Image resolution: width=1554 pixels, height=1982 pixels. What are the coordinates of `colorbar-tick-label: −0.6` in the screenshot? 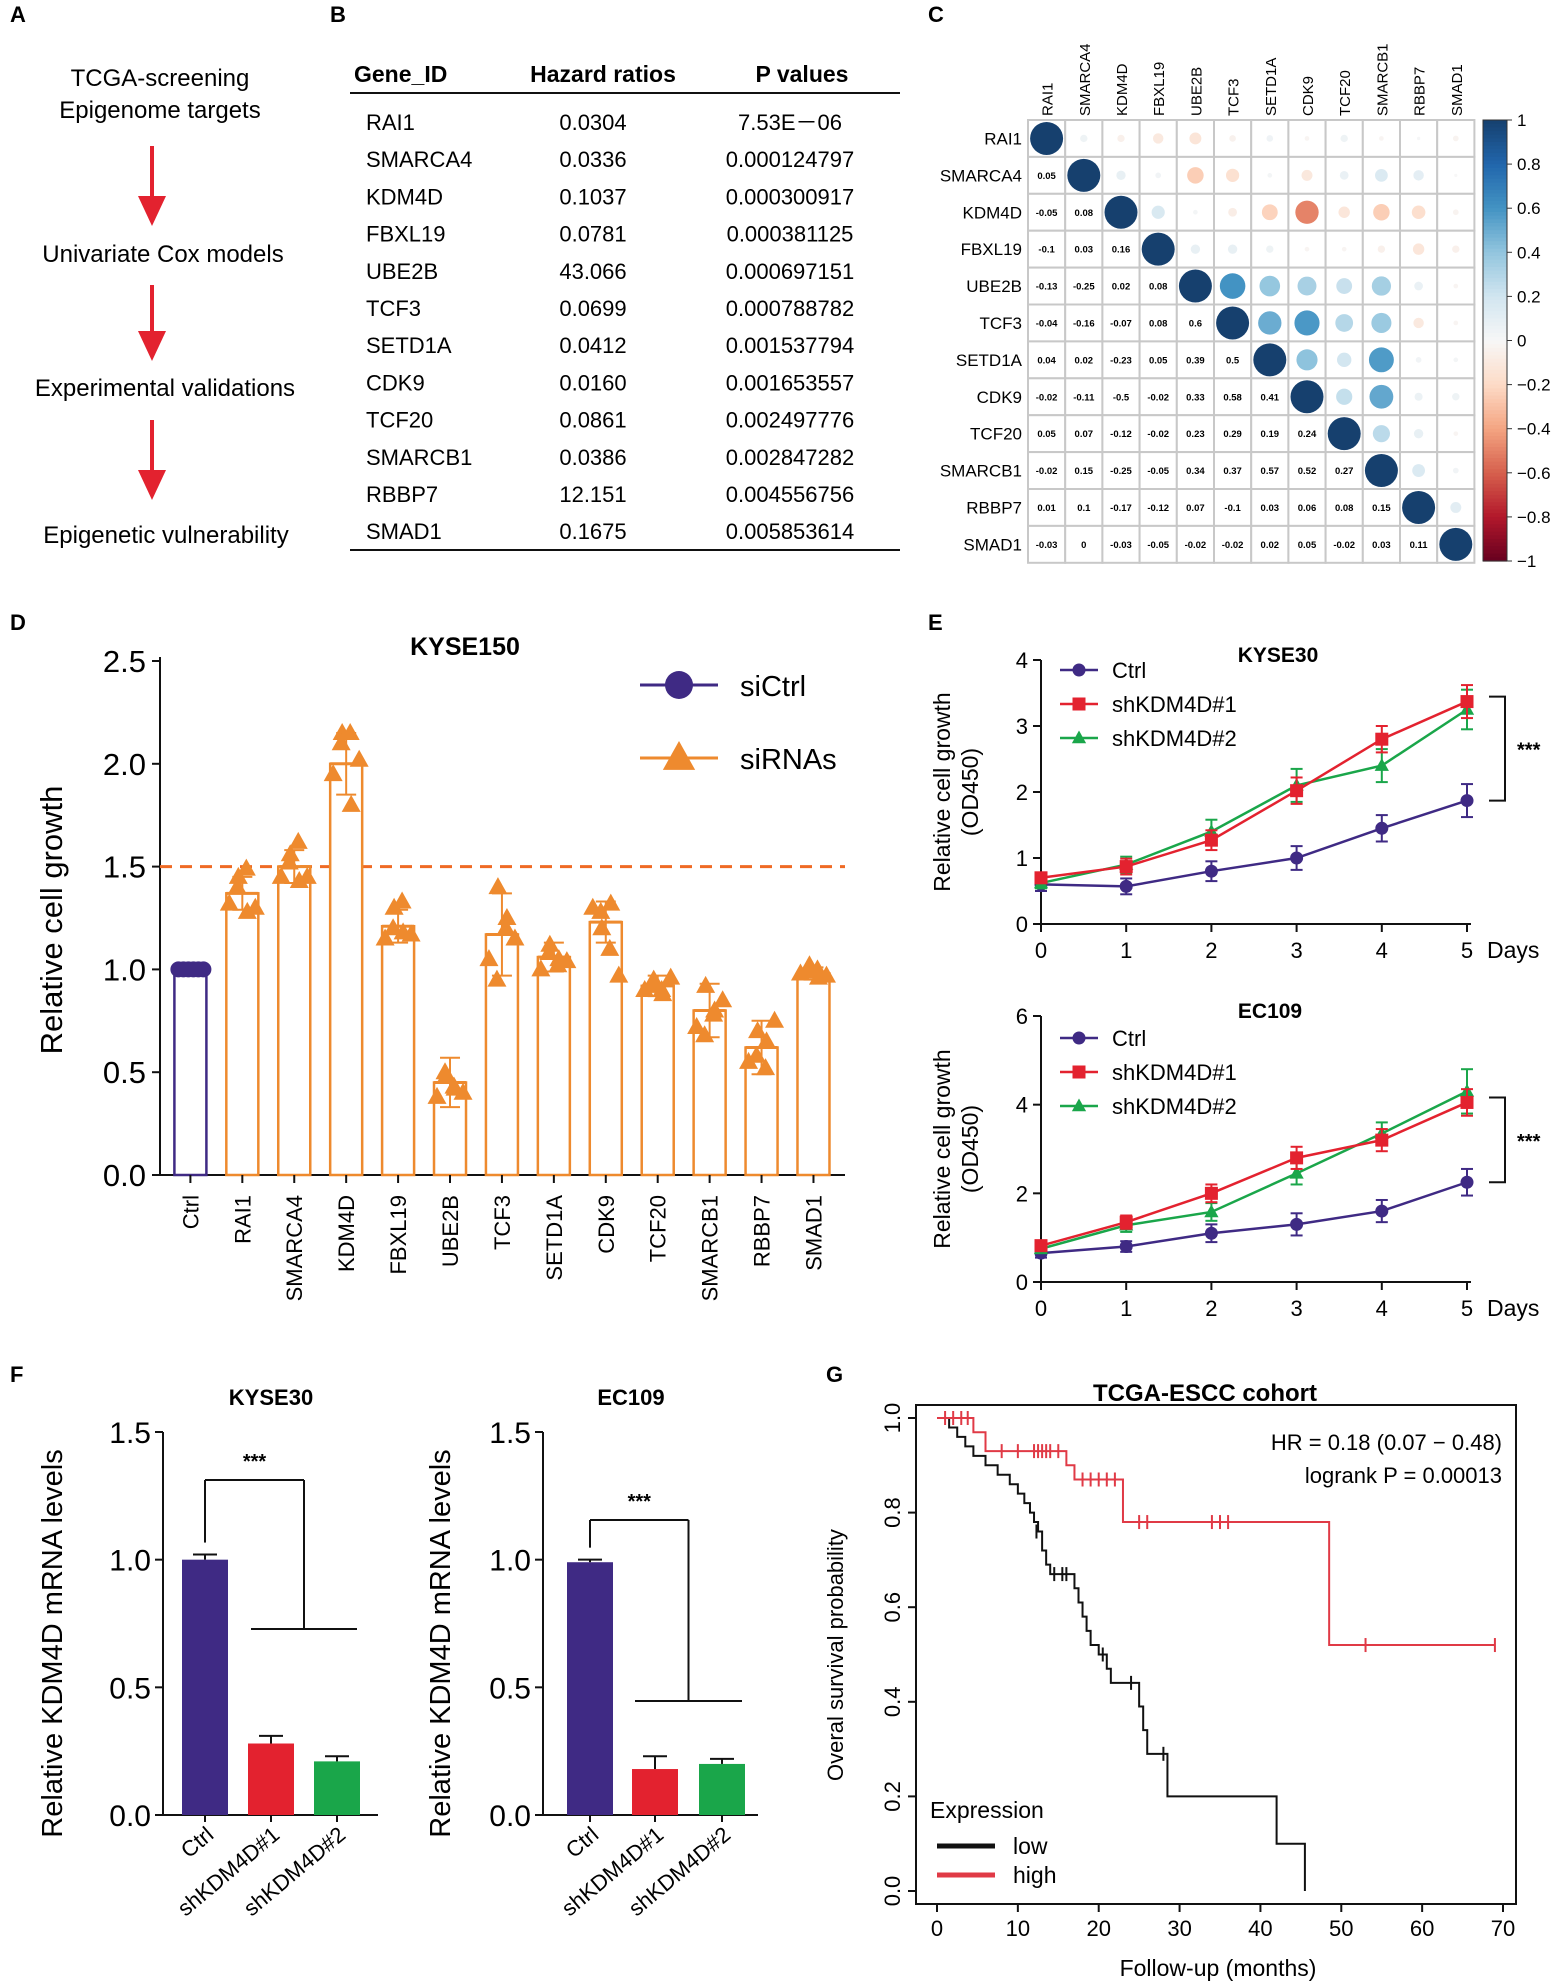 It's located at (1534, 473).